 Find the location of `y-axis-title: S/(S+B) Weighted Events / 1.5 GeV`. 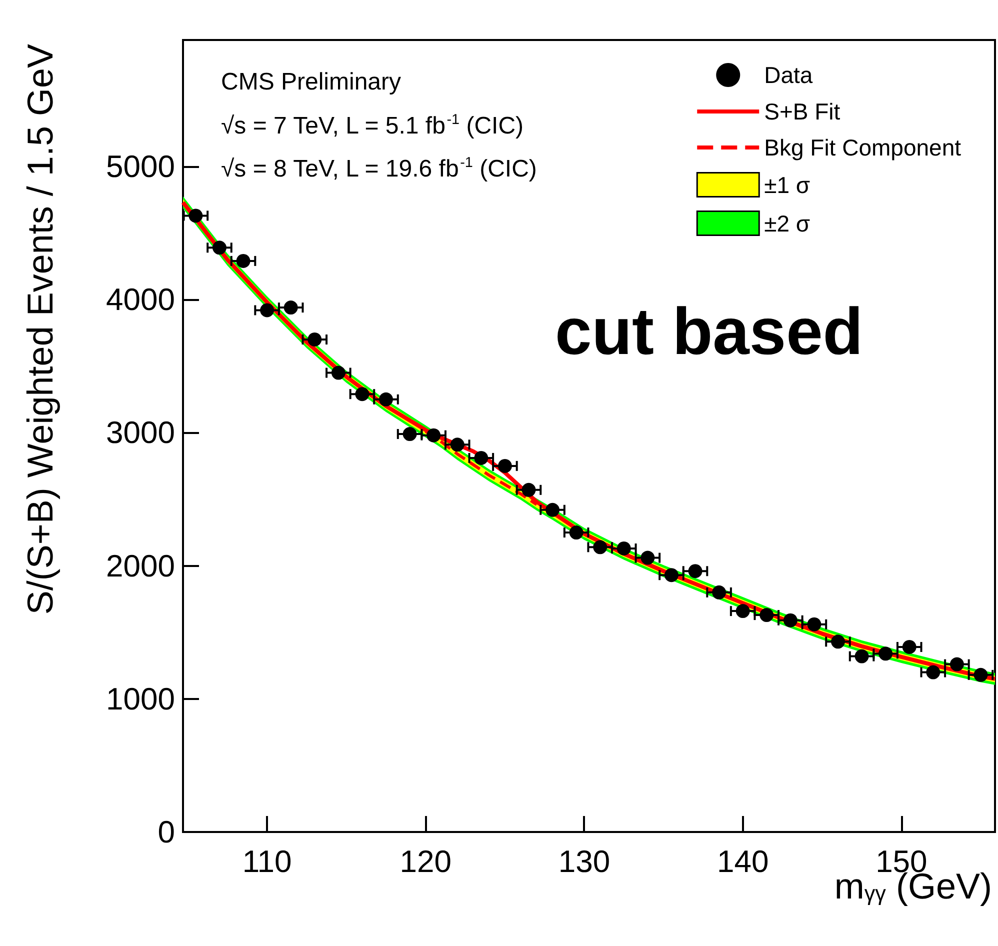

y-axis-title: S/(S+B) Weighted Events / 1.5 GeV is located at coordinates (40, 329).